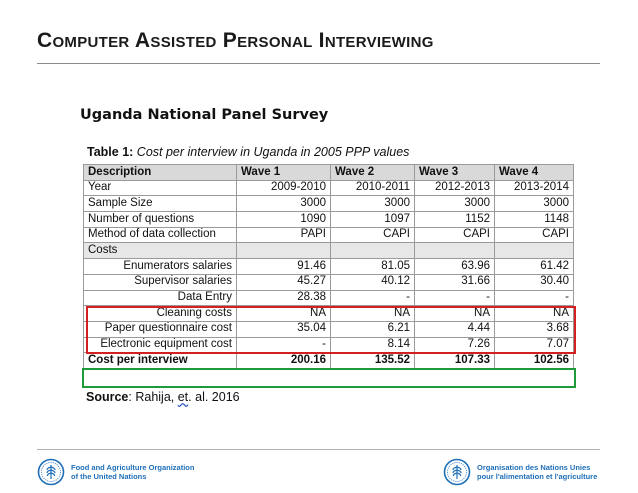  Describe the element at coordinates (160, 298) in the screenshot. I see `row-label: Data Entry` at that location.